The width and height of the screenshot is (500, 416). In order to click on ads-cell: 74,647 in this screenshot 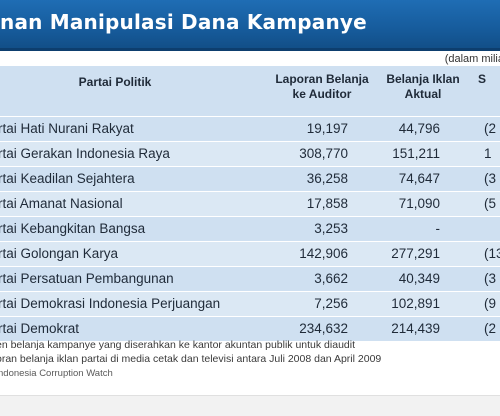, I will do `click(419, 178)`.